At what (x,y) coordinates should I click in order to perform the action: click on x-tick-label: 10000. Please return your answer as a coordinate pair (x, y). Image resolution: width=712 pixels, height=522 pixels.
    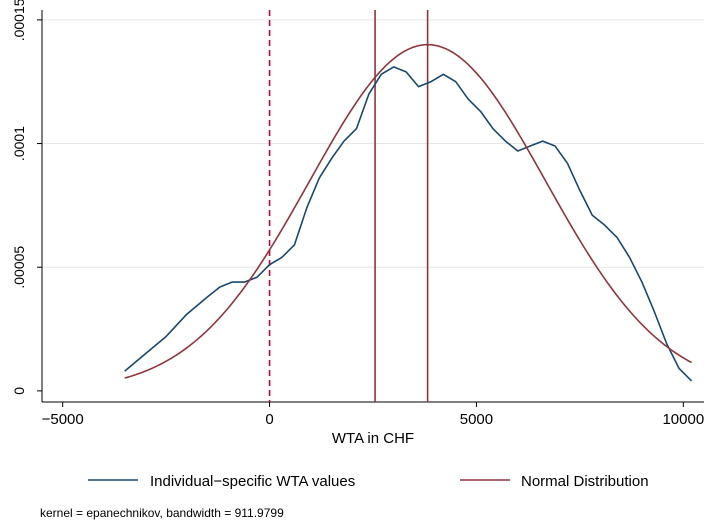
    Looking at the image, I should click on (683, 419).